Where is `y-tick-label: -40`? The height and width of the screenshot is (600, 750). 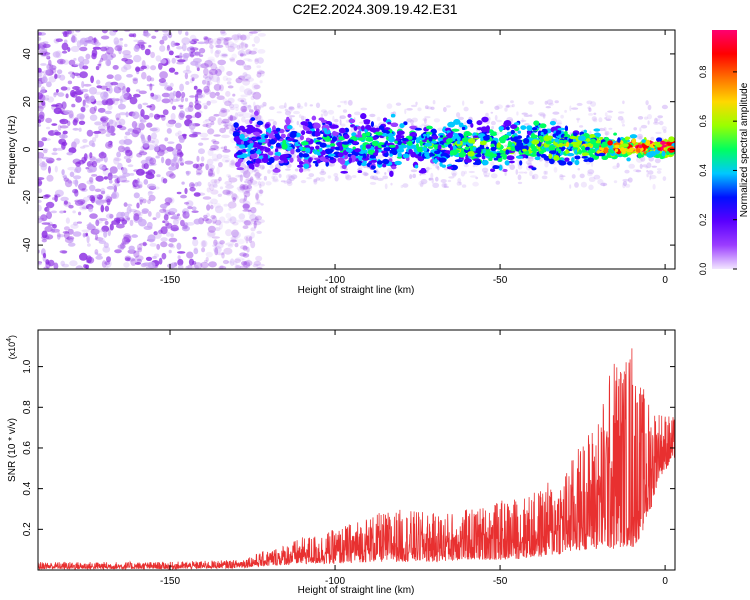 y-tick-label: -40 is located at coordinates (27, 244).